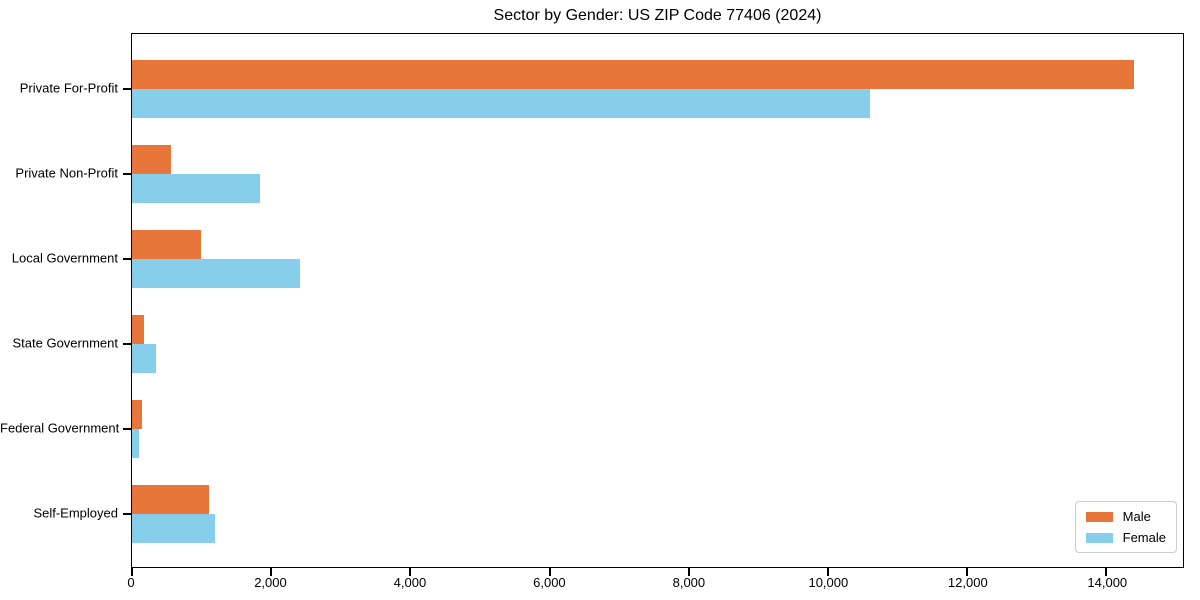 Image resolution: width=1200 pixels, height=600 pixels. I want to click on ytick-label-4: Federal Government, so click(60, 428).